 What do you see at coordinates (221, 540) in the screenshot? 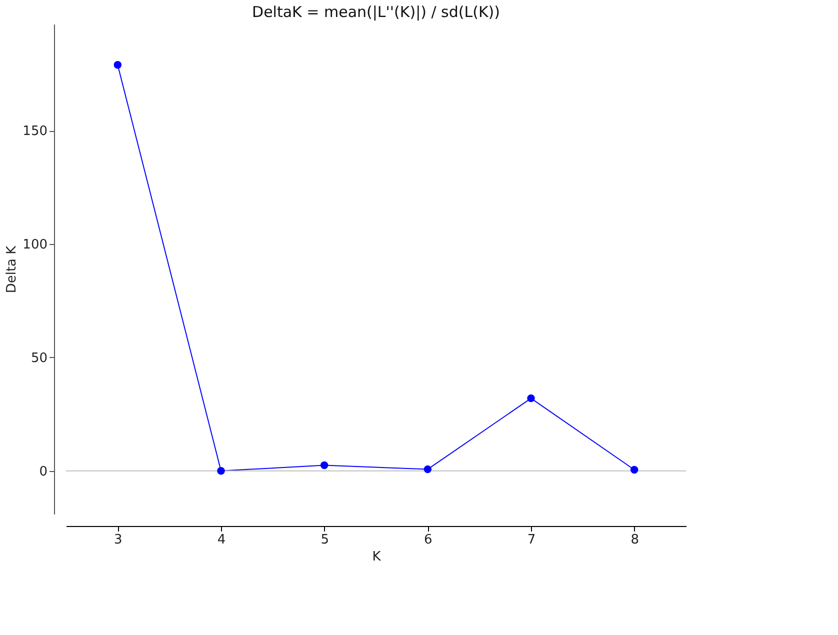
I see `x-tick-label: 4` at bounding box center [221, 540].